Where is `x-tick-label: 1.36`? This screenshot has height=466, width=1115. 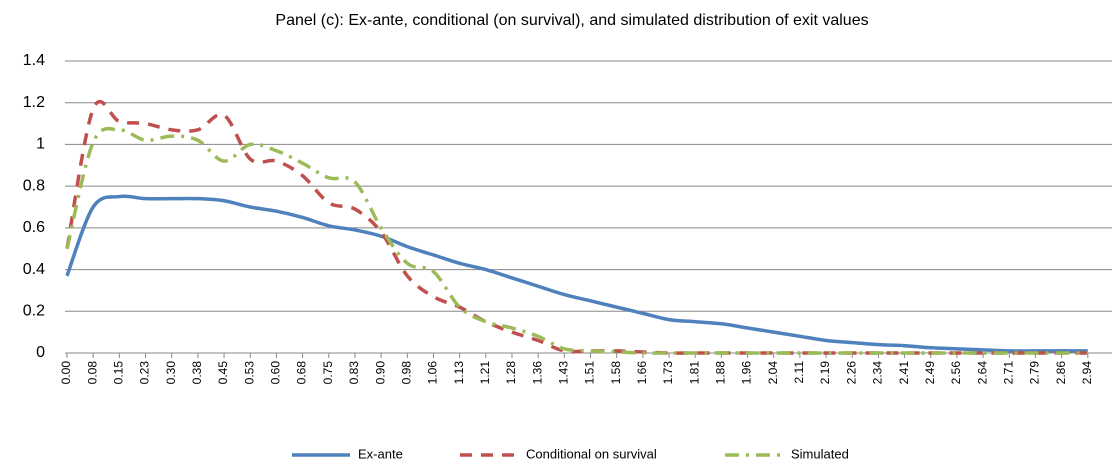 x-tick-label: 1.36 is located at coordinates (537, 373).